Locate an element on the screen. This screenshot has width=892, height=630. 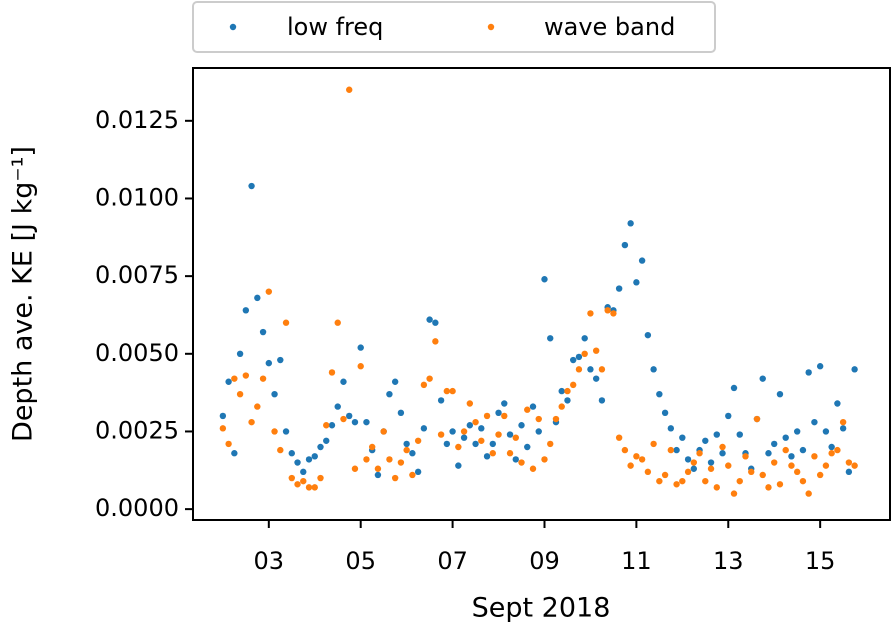
y-tick-label: 0.0125 is located at coordinates (137, 120).